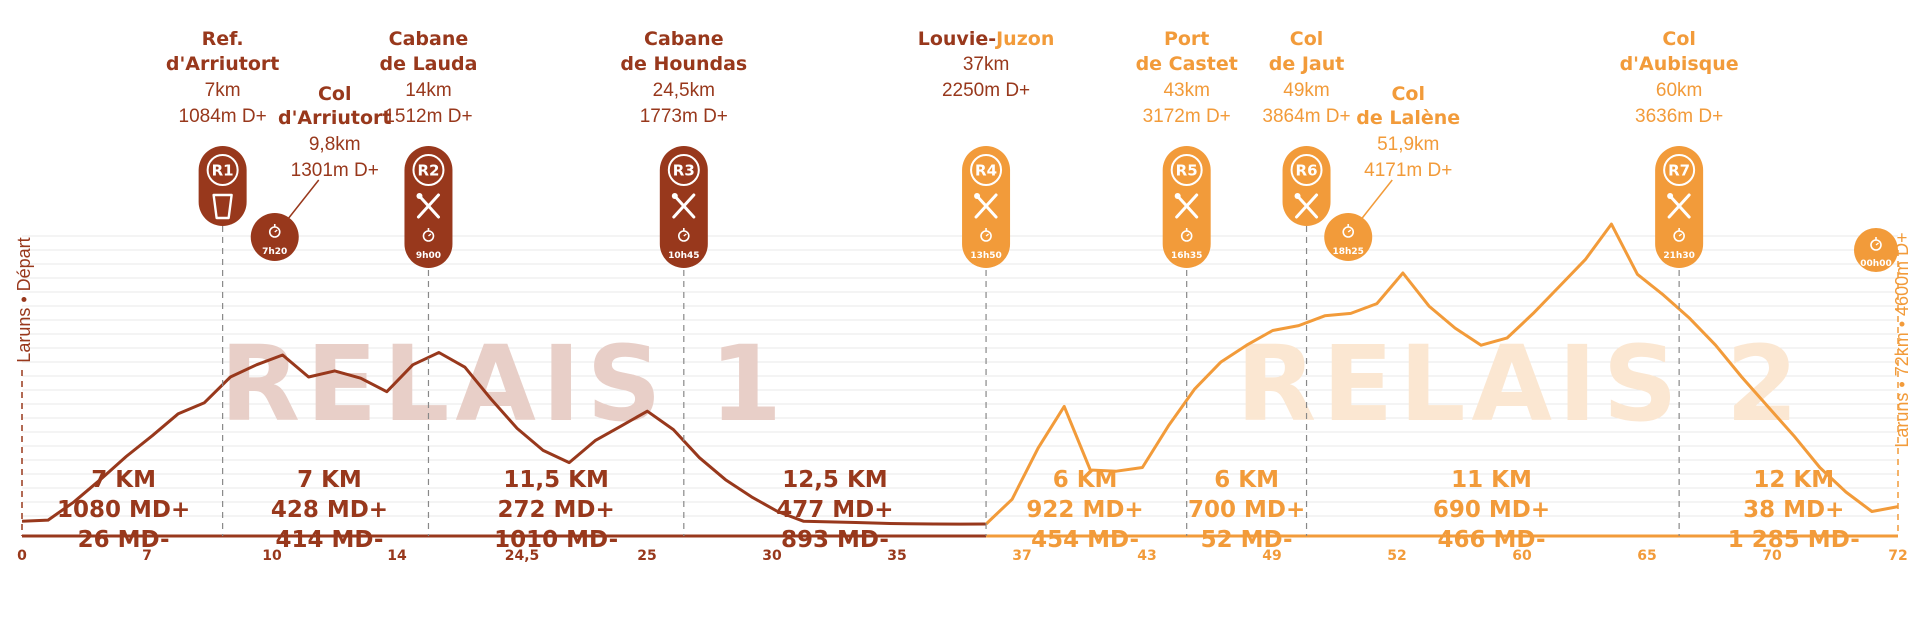 This screenshot has width=1920, height=636. I want to click on relay-info: 7km, so click(223, 90).